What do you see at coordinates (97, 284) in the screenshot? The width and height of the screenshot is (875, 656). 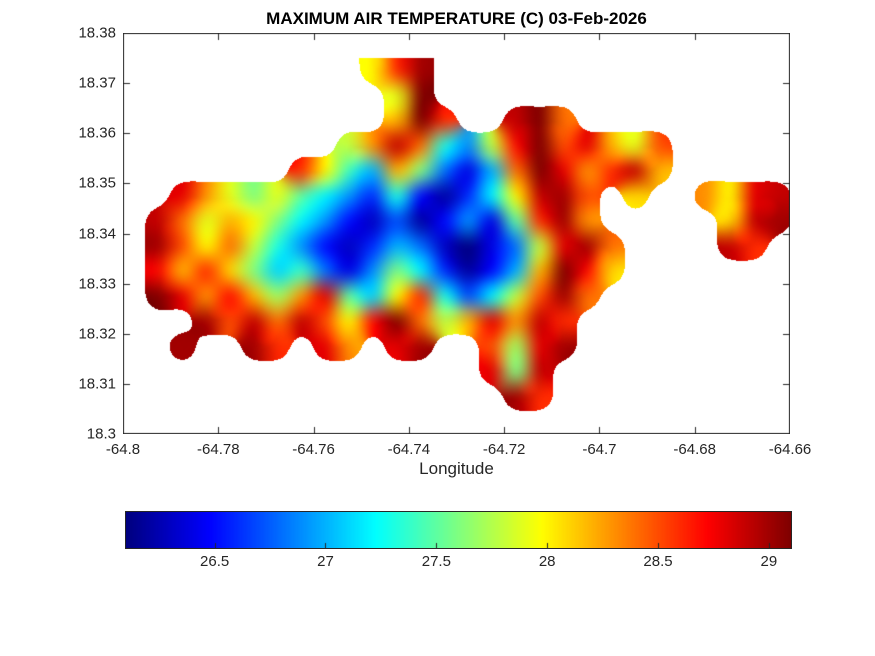 I see `y-tick-label: 18.33` at bounding box center [97, 284].